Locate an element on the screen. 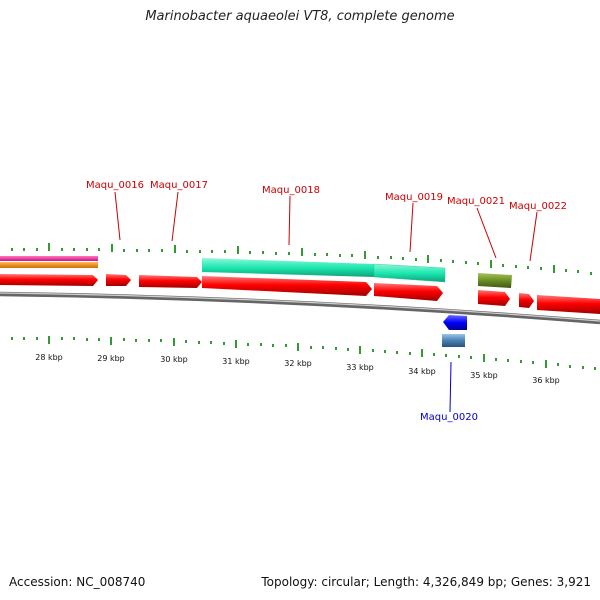 The height and width of the screenshot is (600, 600). tick-label-30: 30 kbp is located at coordinates (174, 359).